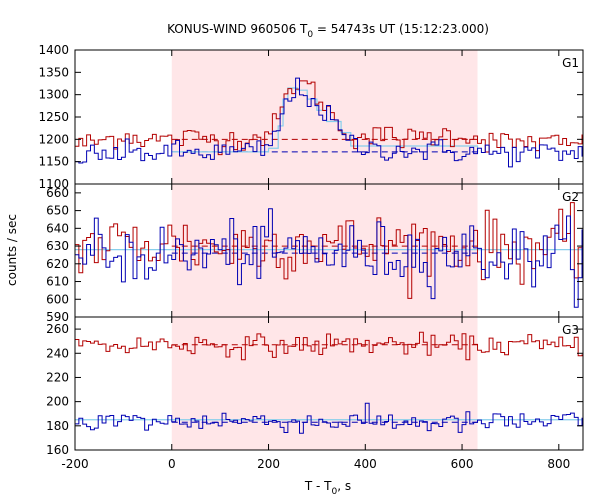 This screenshot has height=500, width=600. Describe the element at coordinates (57, 377) in the screenshot. I see `y-tick-label-g3: 220` at that location.